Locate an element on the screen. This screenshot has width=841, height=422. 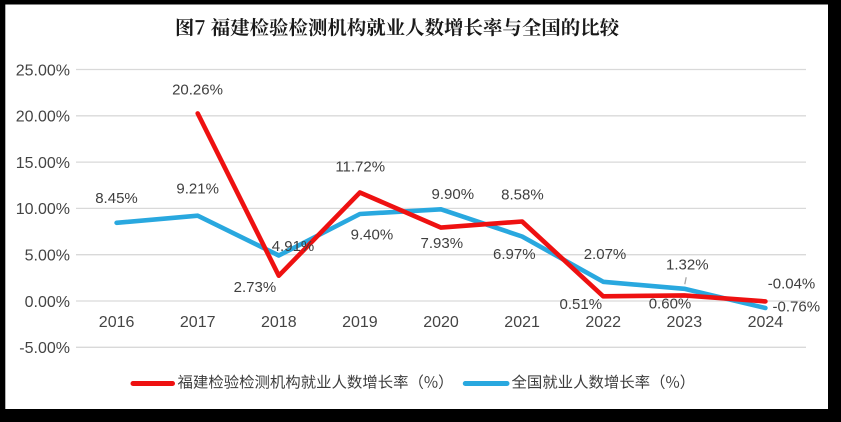
svg-text: 9.40% is located at coordinates (372, 234).